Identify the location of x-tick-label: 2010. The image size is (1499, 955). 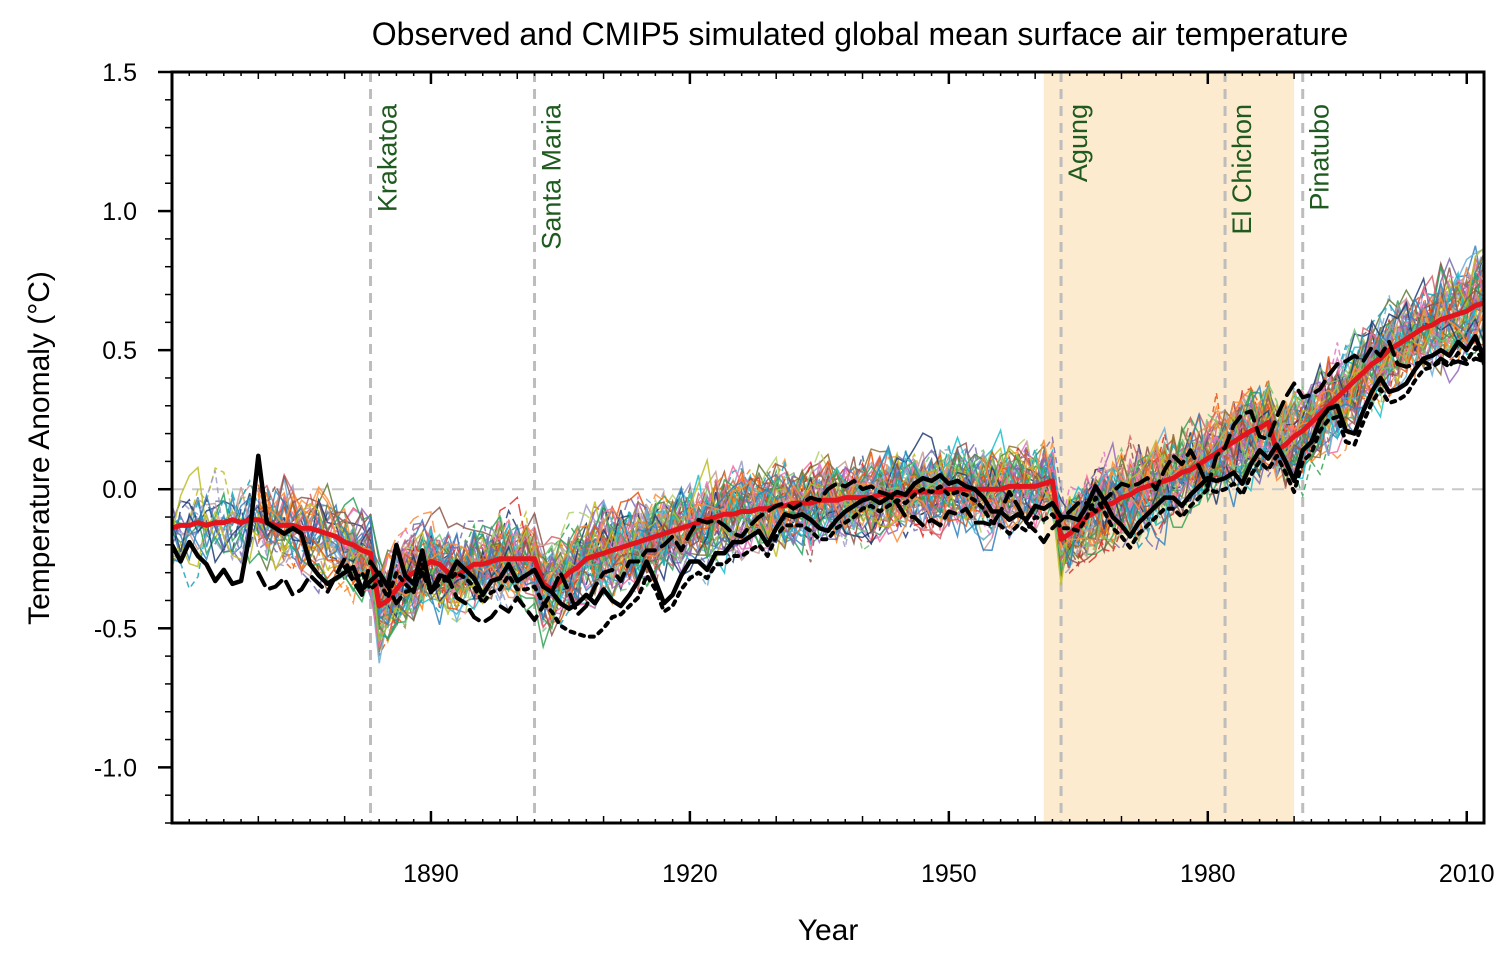
(1467, 874).